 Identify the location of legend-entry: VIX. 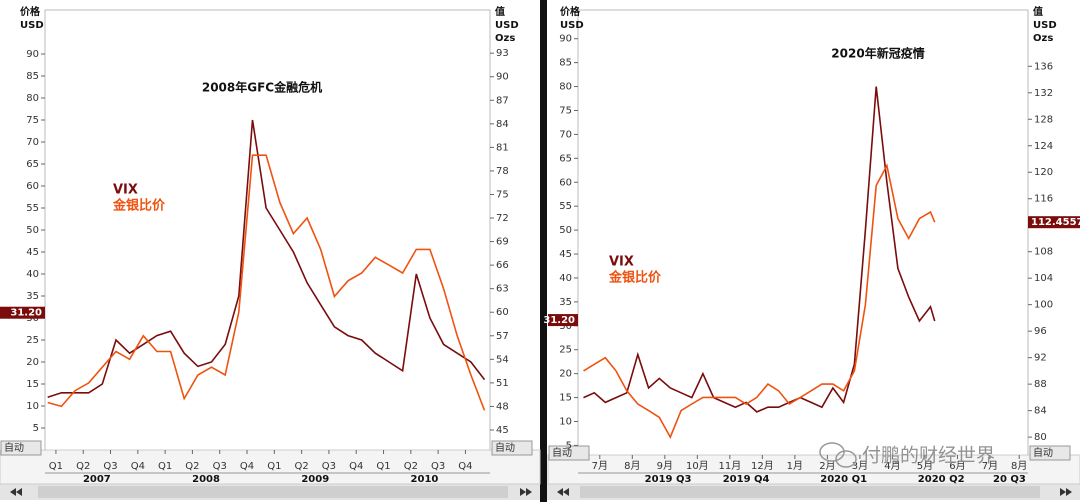
(621, 262).